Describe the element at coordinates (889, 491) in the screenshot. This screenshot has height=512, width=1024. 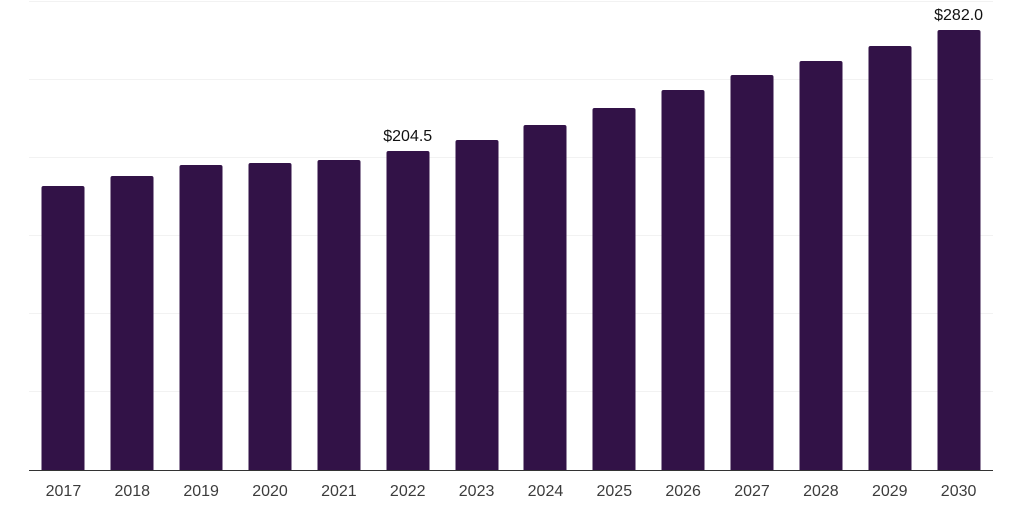
I see `x-tick-label-2029: 2029` at that location.